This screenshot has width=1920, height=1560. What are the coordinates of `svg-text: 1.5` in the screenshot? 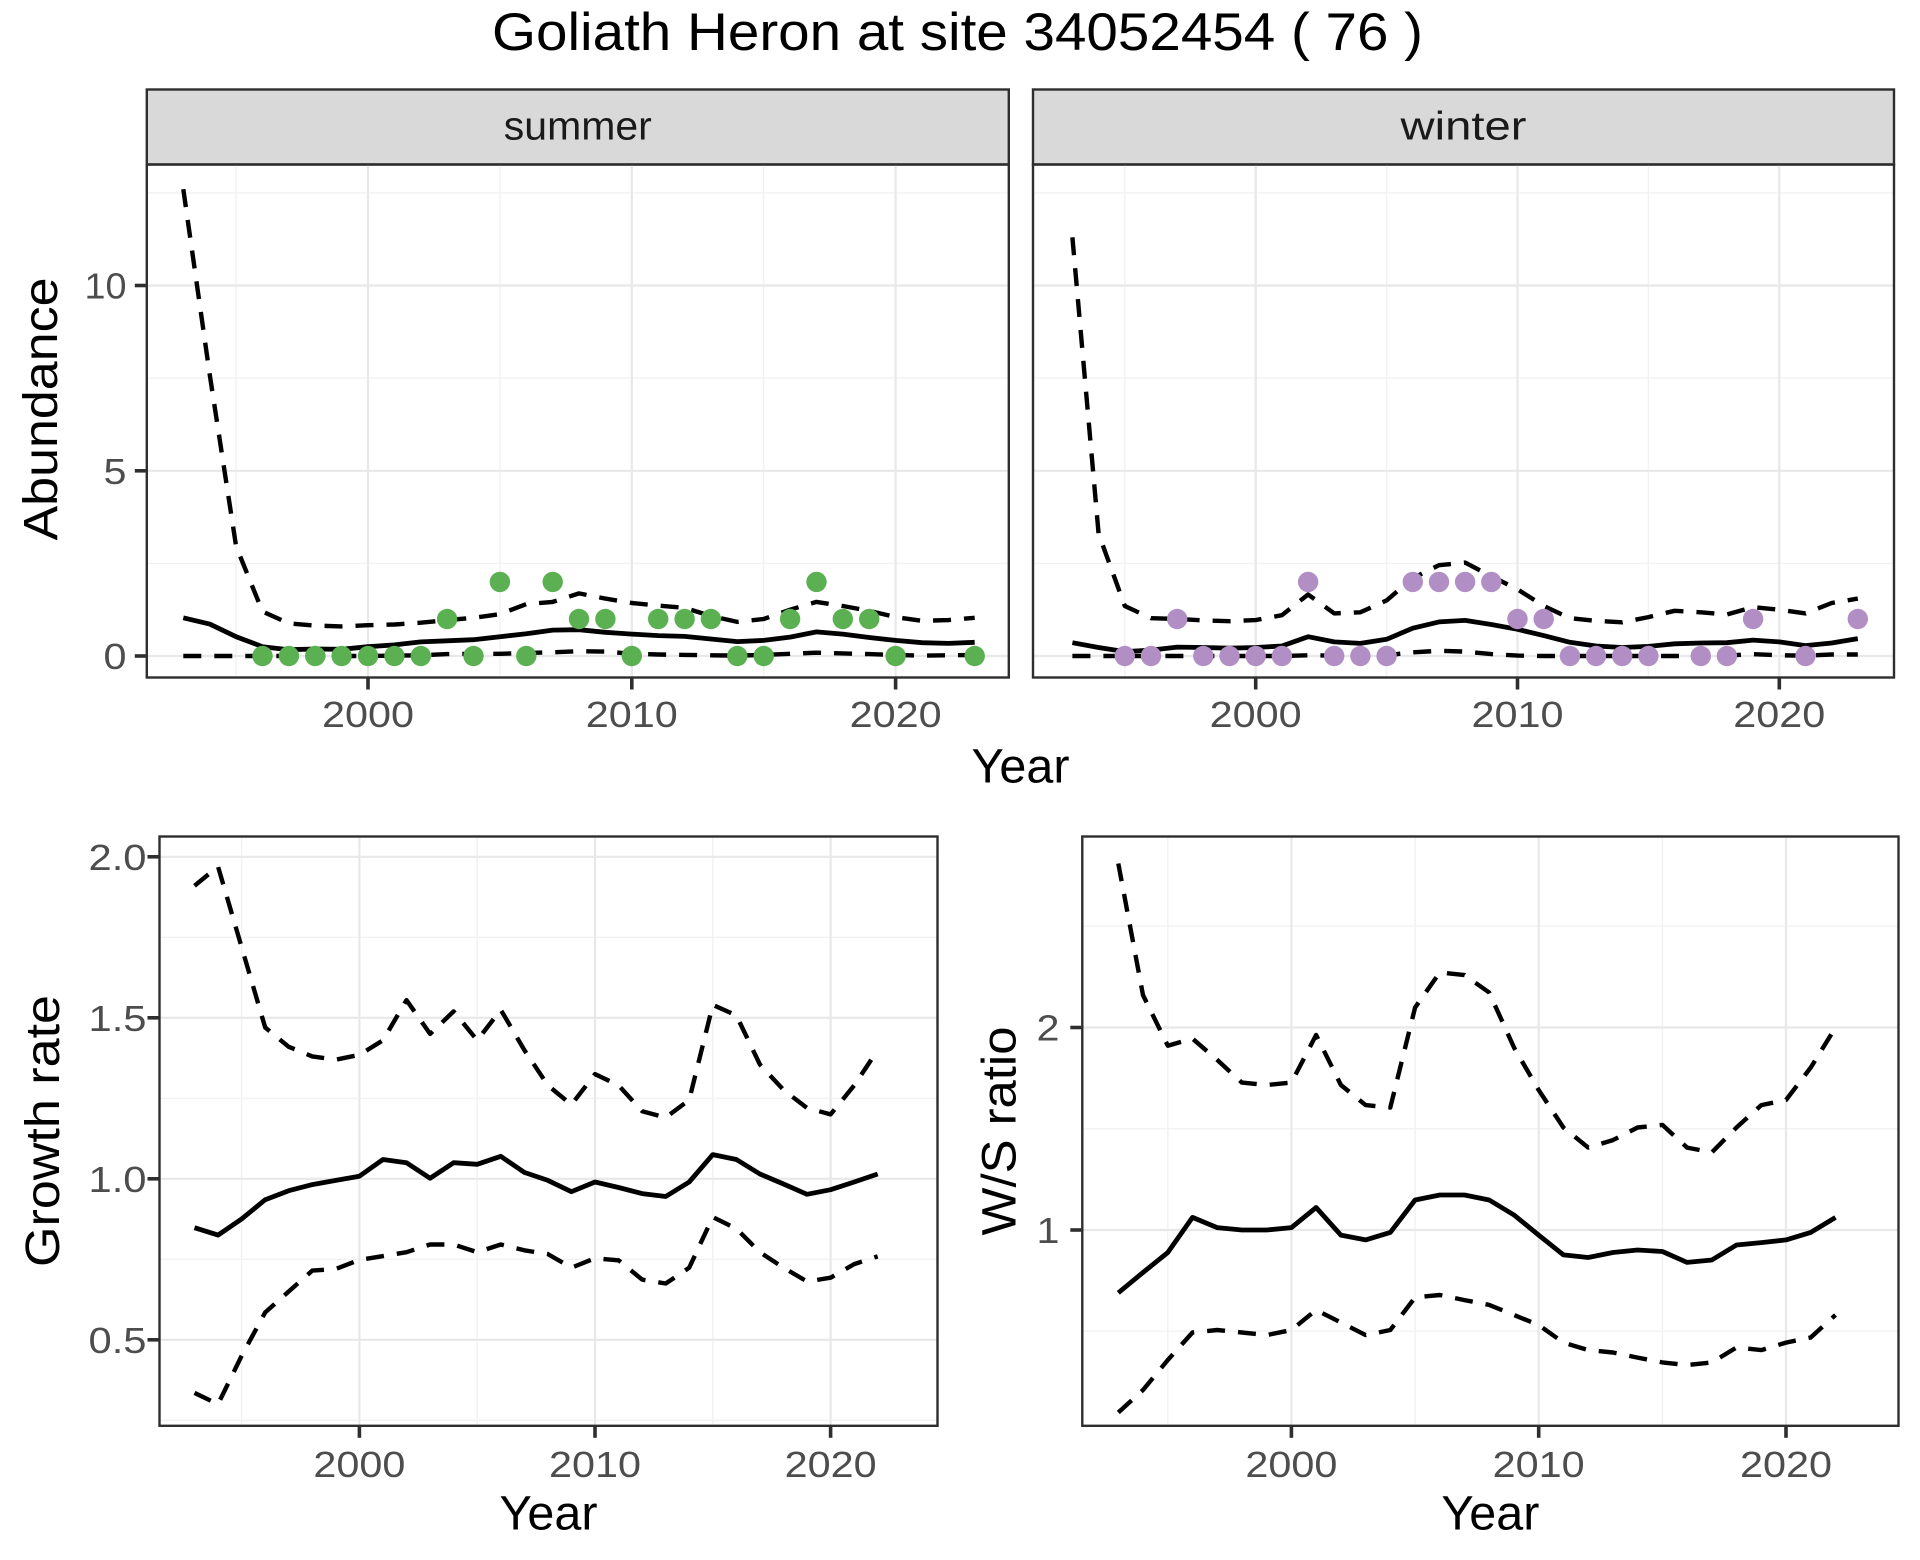 It's located at (118, 1018).